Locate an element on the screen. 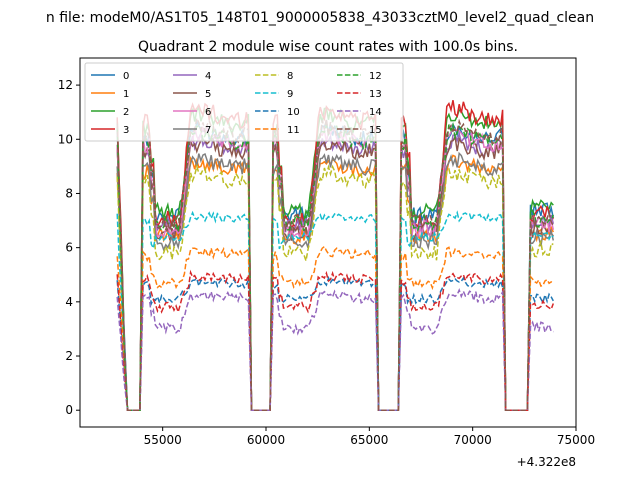  legend-label-12: 12 is located at coordinates (375, 76).